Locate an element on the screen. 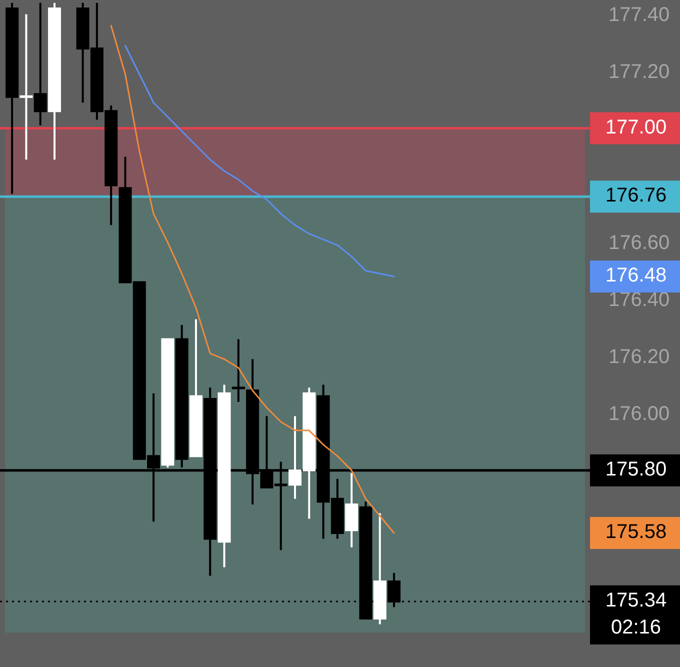 The width and height of the screenshot is (680, 667). y-tick-label: 176.20 is located at coordinates (639, 357).